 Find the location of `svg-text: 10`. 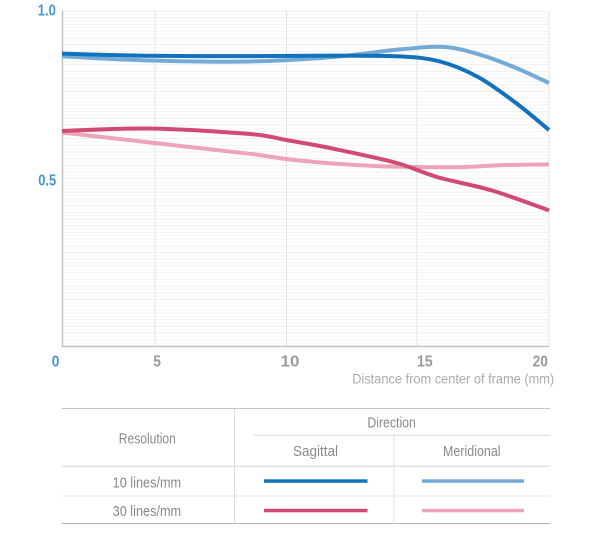

svg-text: 10 is located at coordinates (290, 361).